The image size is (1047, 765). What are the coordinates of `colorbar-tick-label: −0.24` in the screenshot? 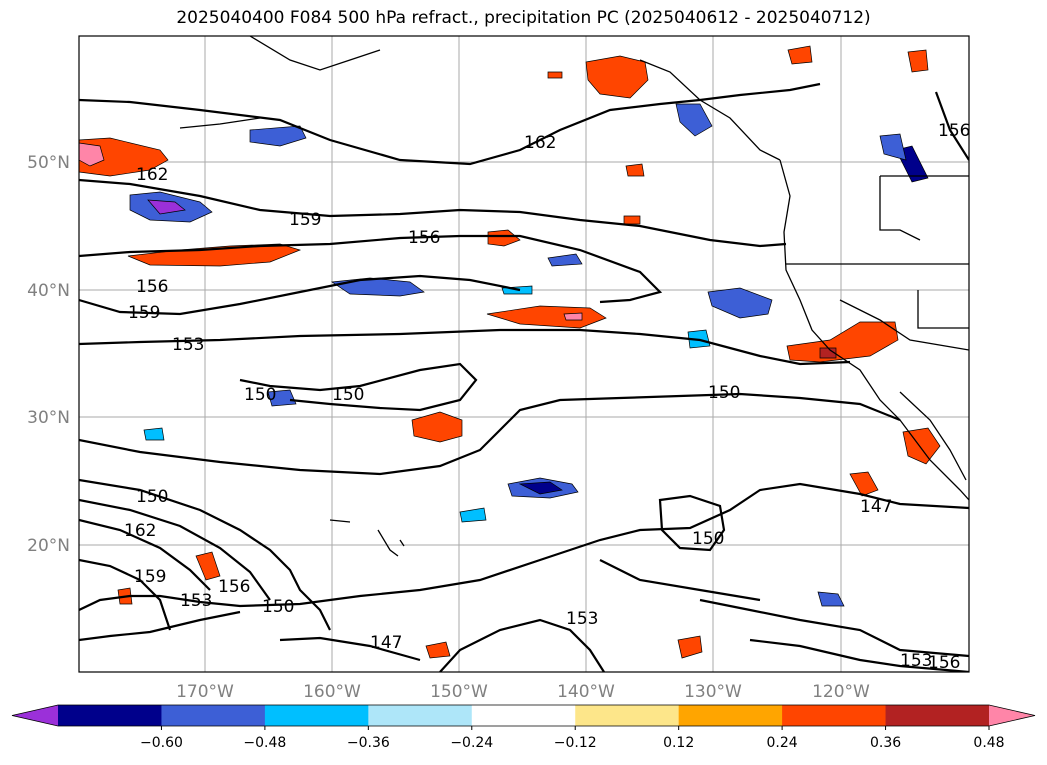 It's located at (471, 743).